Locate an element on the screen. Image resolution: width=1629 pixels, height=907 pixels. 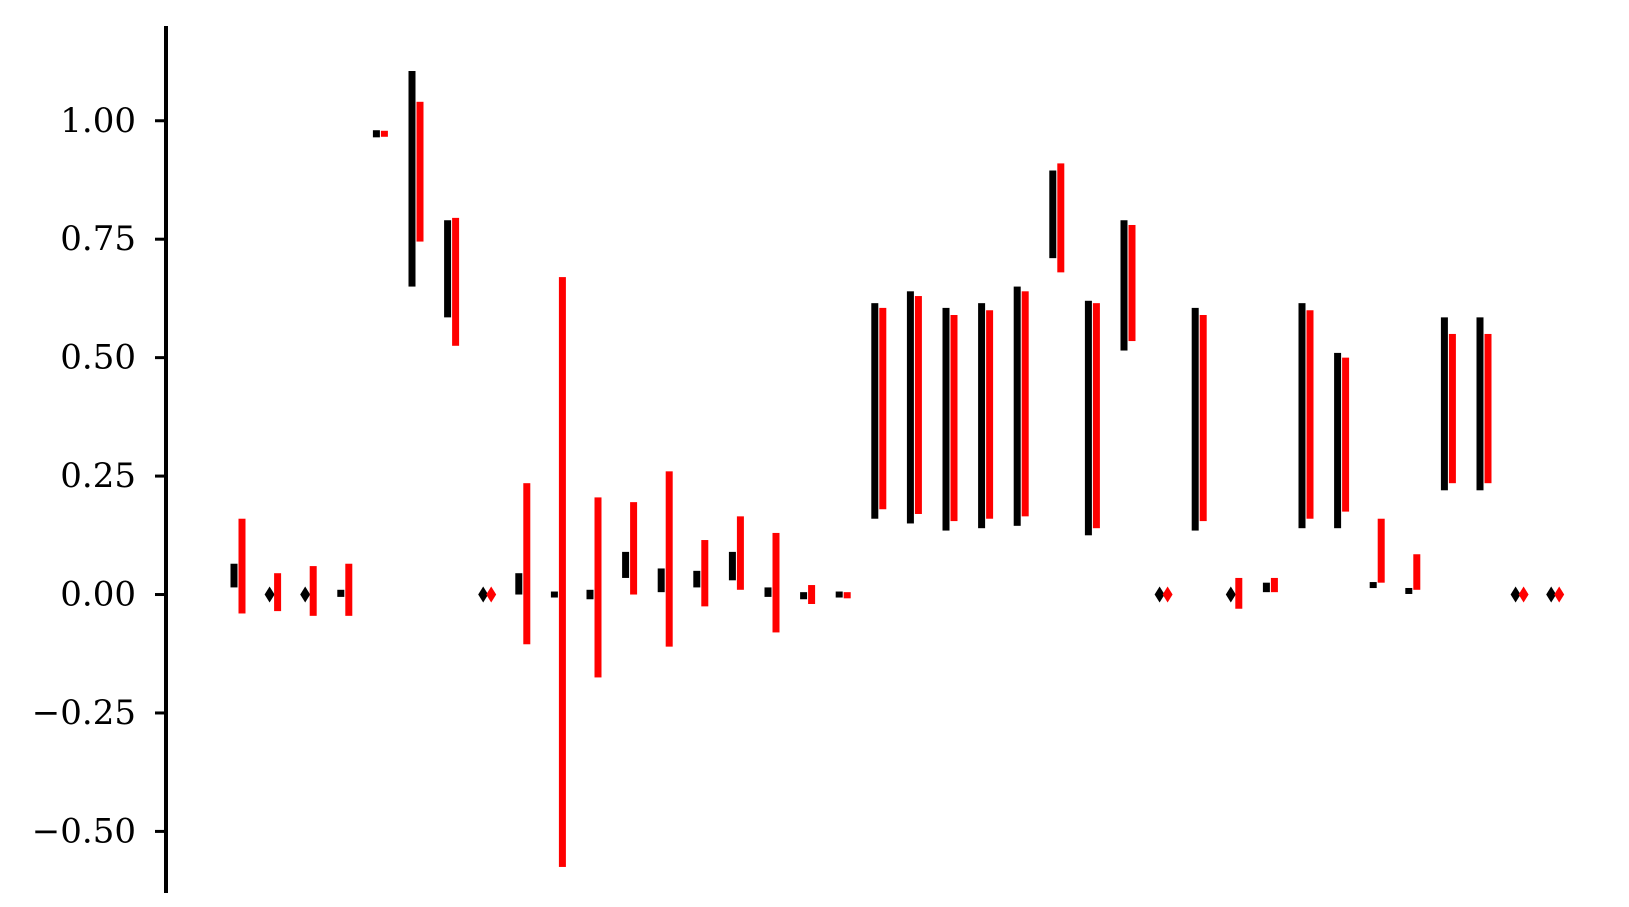
y-tick-label: −0.50 is located at coordinates (84, 831).